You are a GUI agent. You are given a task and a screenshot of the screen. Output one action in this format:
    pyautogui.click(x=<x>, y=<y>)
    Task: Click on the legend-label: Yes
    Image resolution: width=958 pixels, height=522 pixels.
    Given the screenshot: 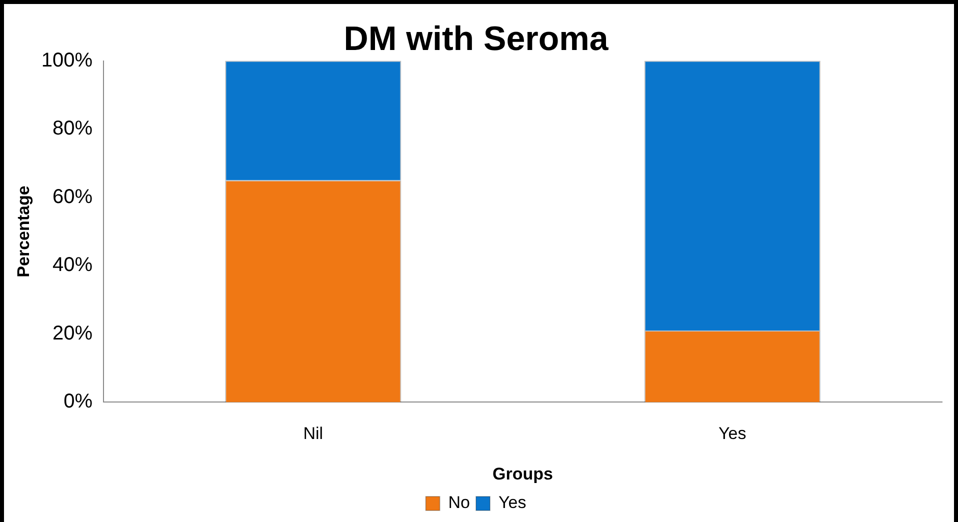 What is the action you would take?
    pyautogui.click(x=512, y=502)
    